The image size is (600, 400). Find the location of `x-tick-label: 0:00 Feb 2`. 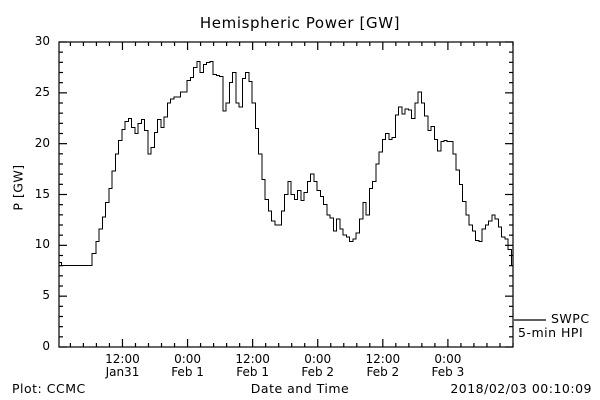

x-tick-label: 0:00 Feb 2 is located at coordinates (318, 365).